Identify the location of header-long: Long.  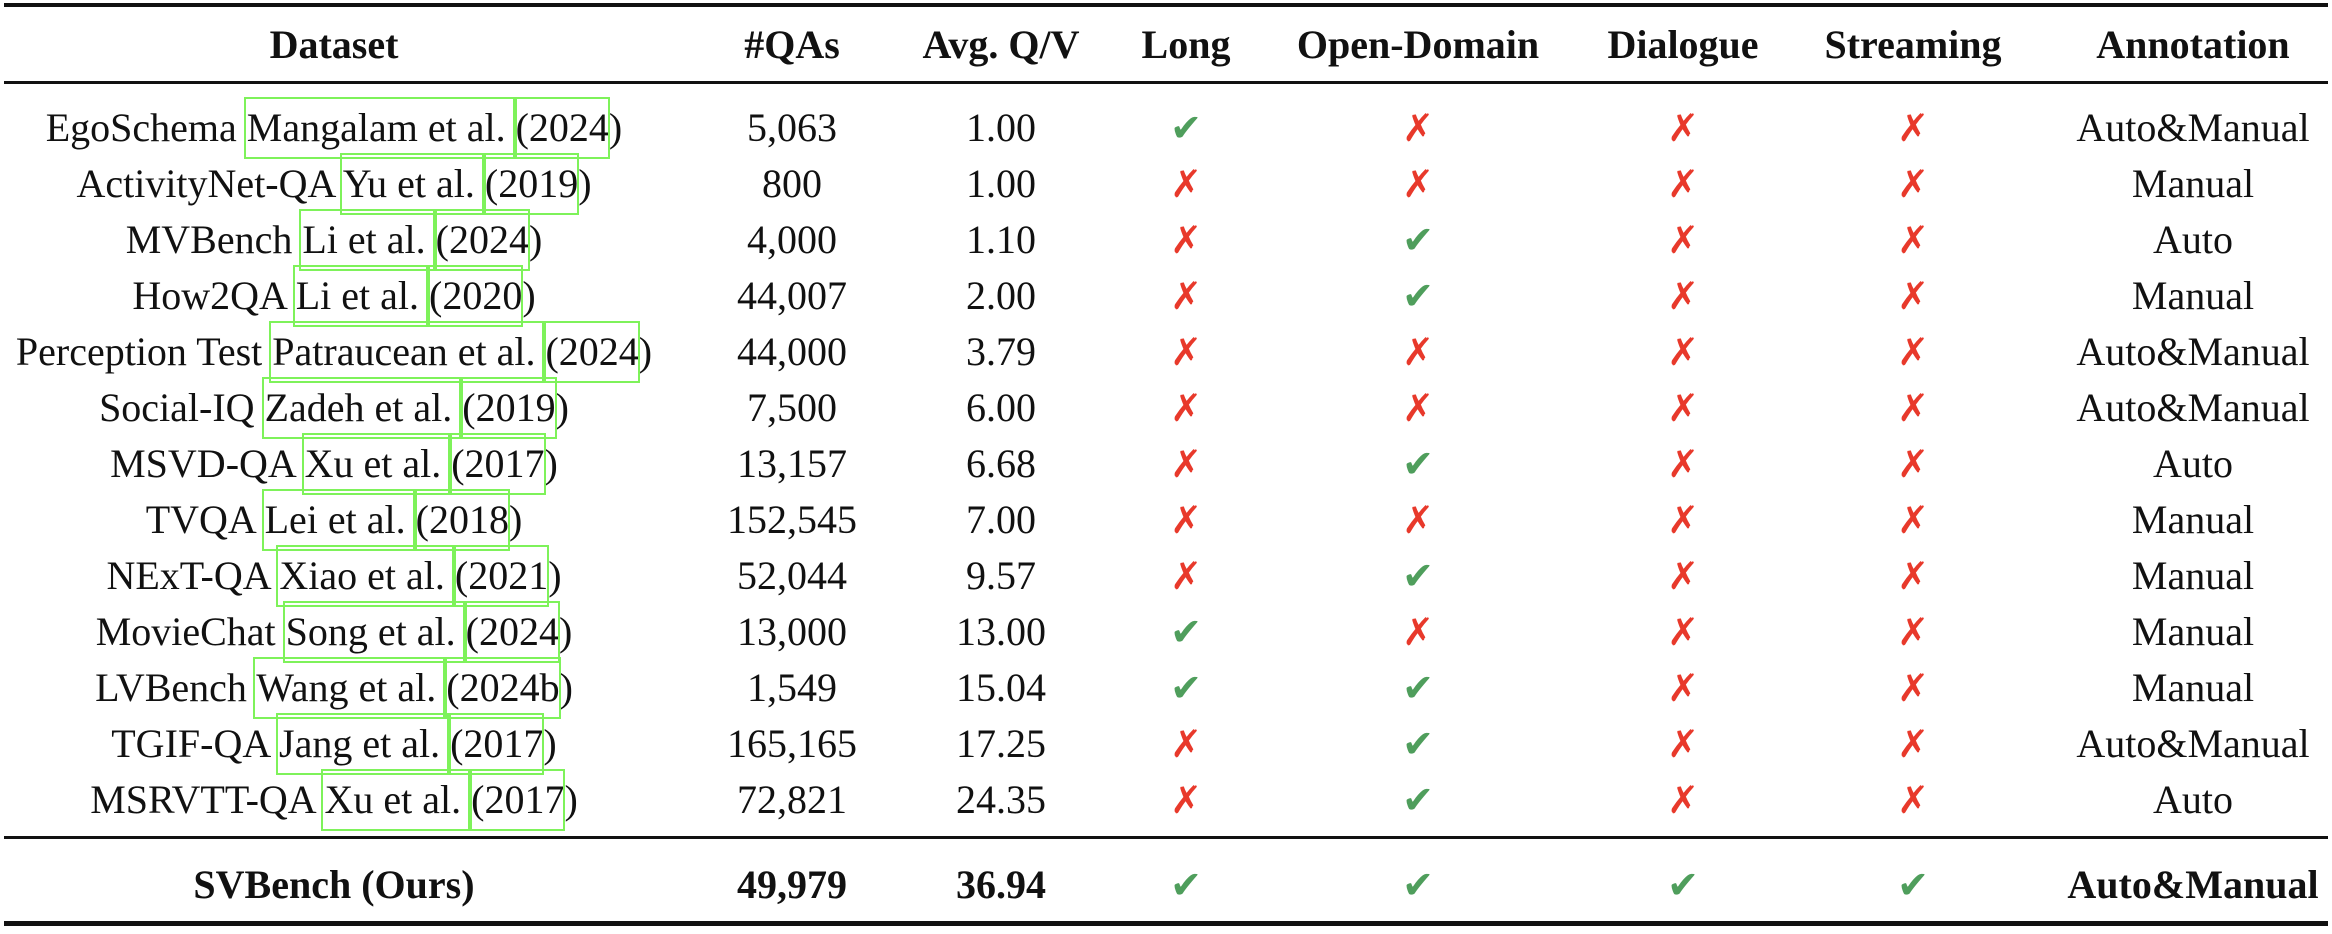
(1186, 44).